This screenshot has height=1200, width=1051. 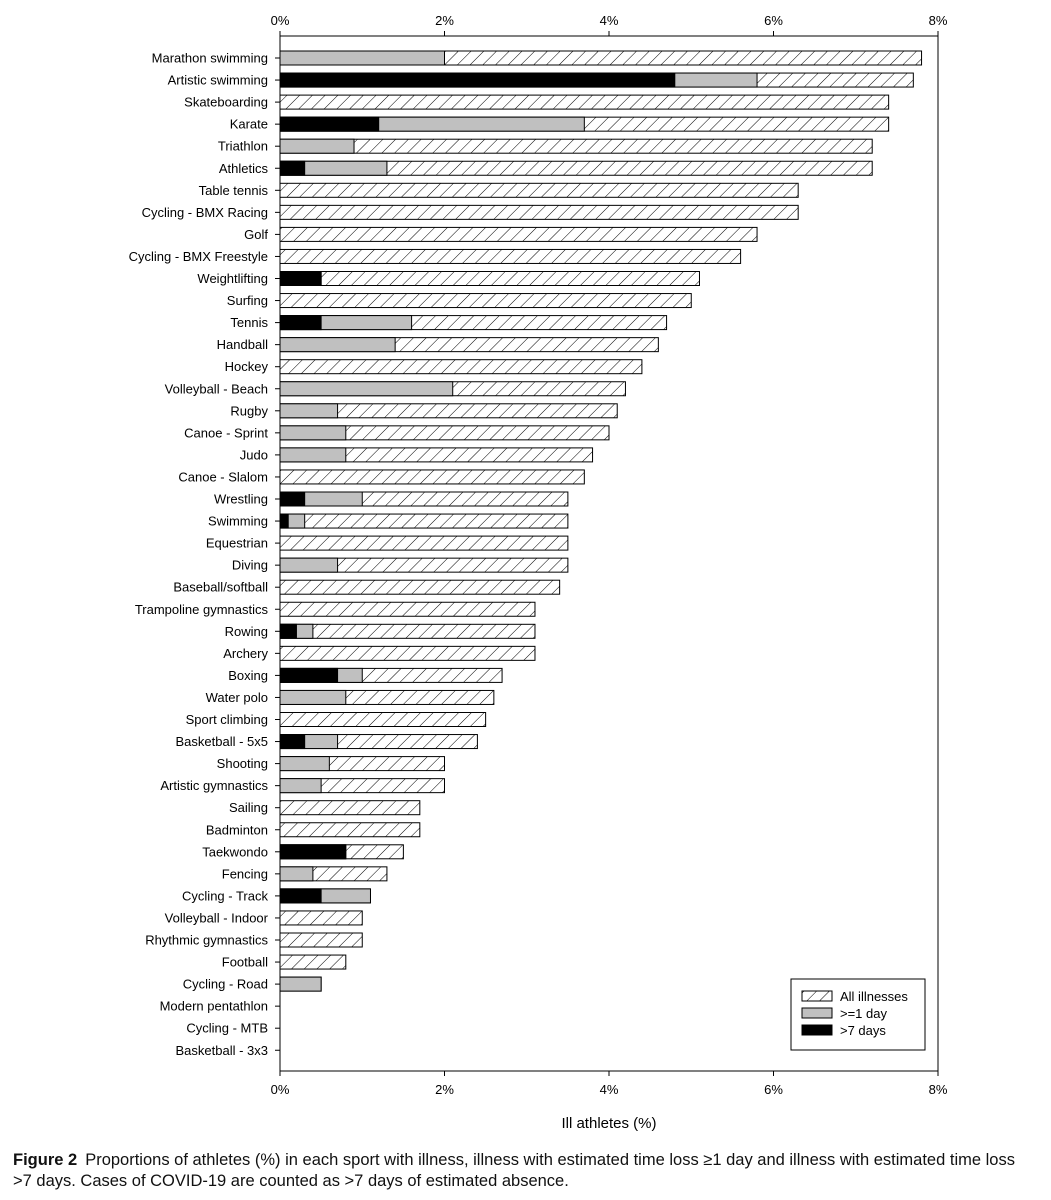 What do you see at coordinates (243, 146) in the screenshot?
I see `category-label-triathlon: Triathlon` at bounding box center [243, 146].